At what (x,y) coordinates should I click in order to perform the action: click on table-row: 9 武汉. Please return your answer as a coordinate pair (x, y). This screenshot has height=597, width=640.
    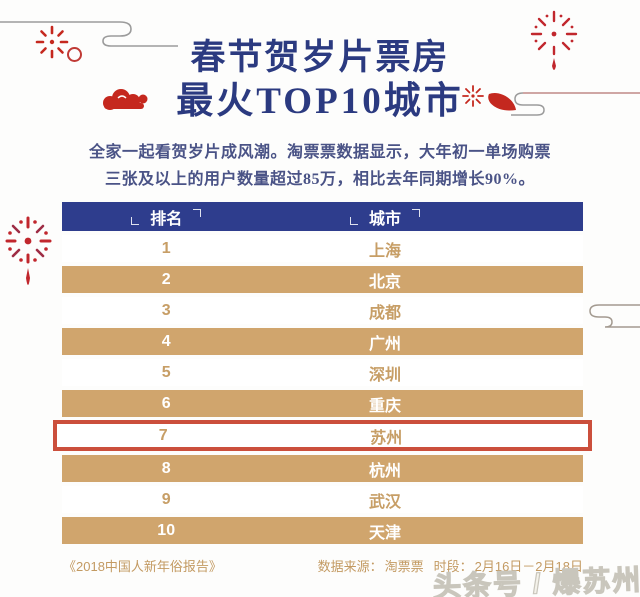
    Looking at the image, I should click on (322, 499).